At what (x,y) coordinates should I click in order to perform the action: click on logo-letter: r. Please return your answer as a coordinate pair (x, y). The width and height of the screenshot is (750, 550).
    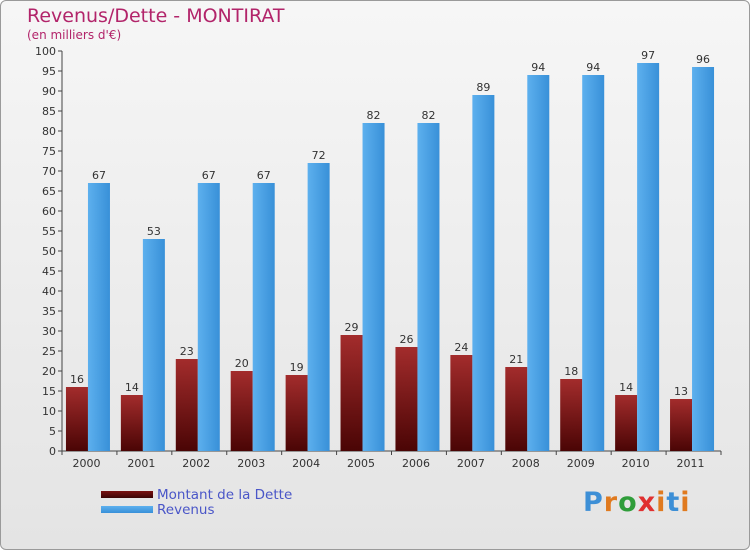
    Looking at the image, I should click on (611, 502).